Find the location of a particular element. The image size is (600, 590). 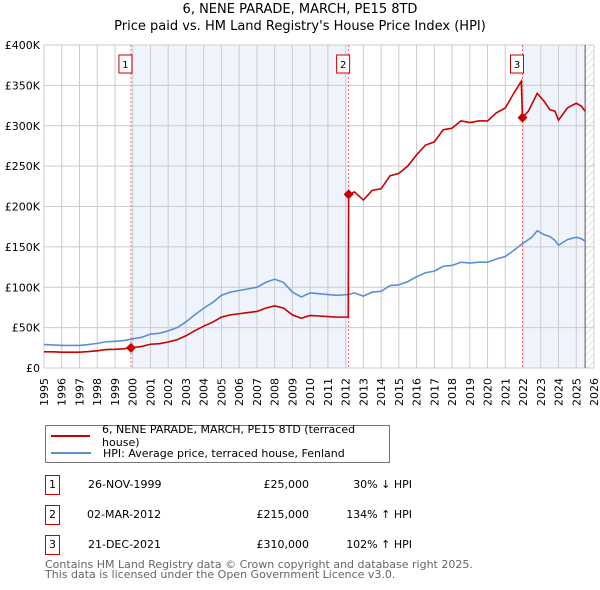

x-tick-label: 2014 is located at coordinates (381, 392).